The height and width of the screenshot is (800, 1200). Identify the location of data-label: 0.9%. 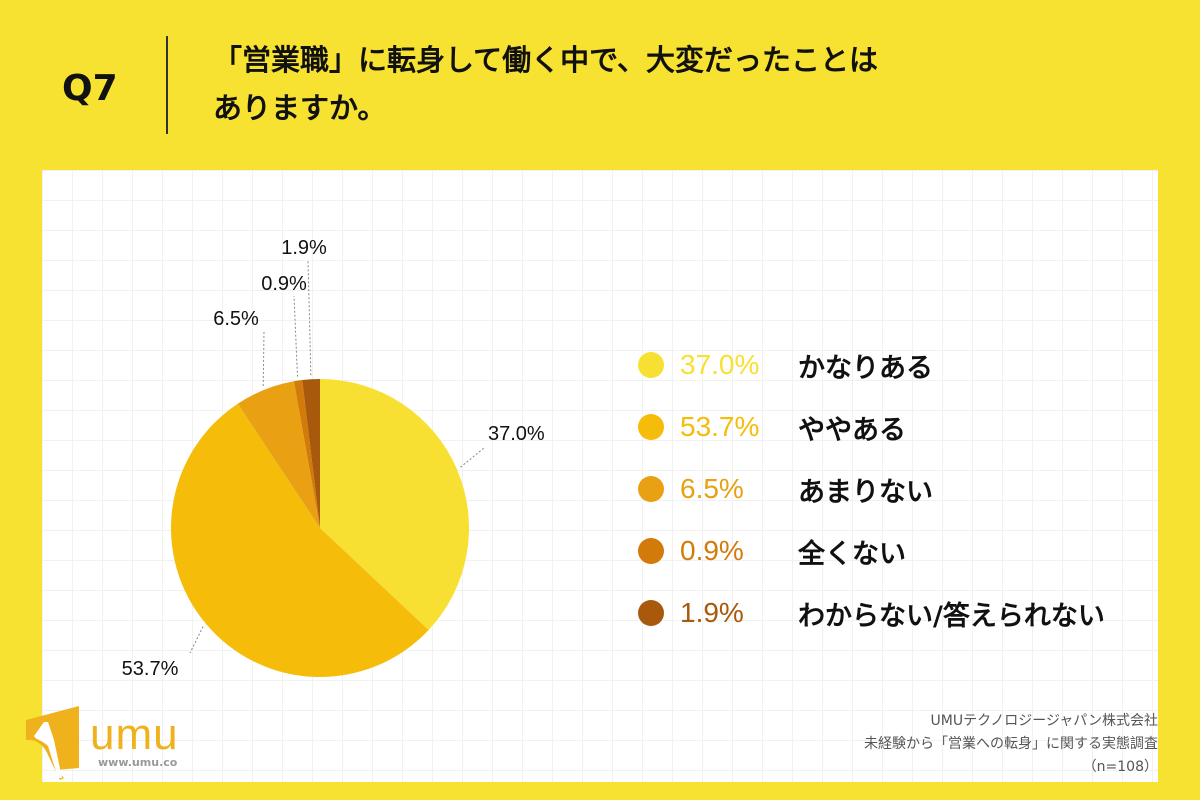
(284, 284).